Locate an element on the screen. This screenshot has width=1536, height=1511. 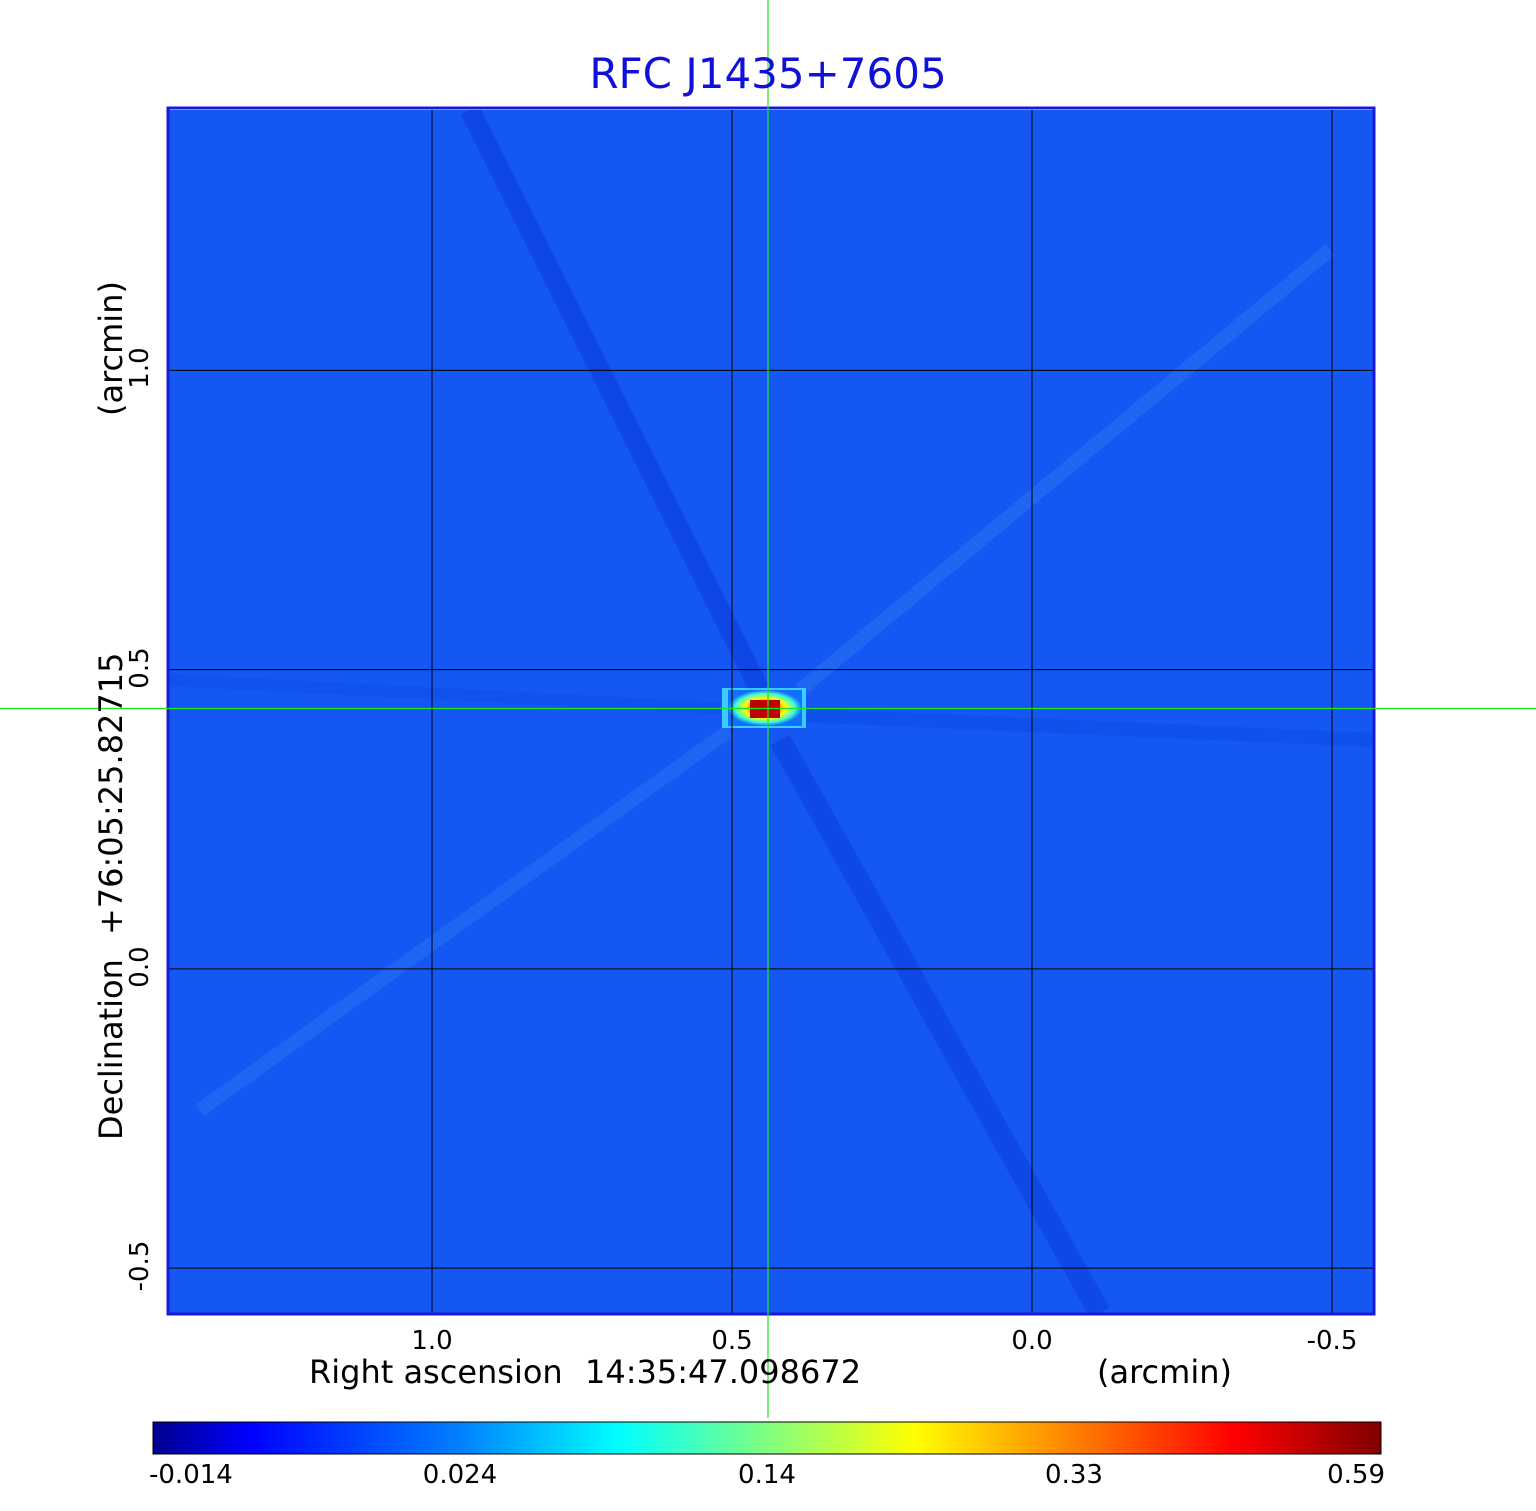
y-axis-units: (arcmin) is located at coordinates (111, 348).